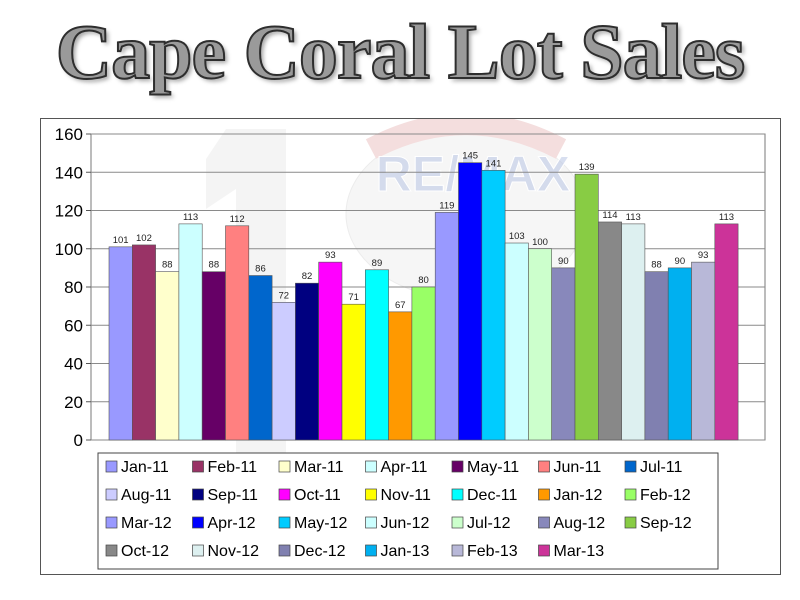 The image size is (800, 600). What do you see at coordinates (540, 242) in the screenshot?
I see `data-label: 100` at bounding box center [540, 242].